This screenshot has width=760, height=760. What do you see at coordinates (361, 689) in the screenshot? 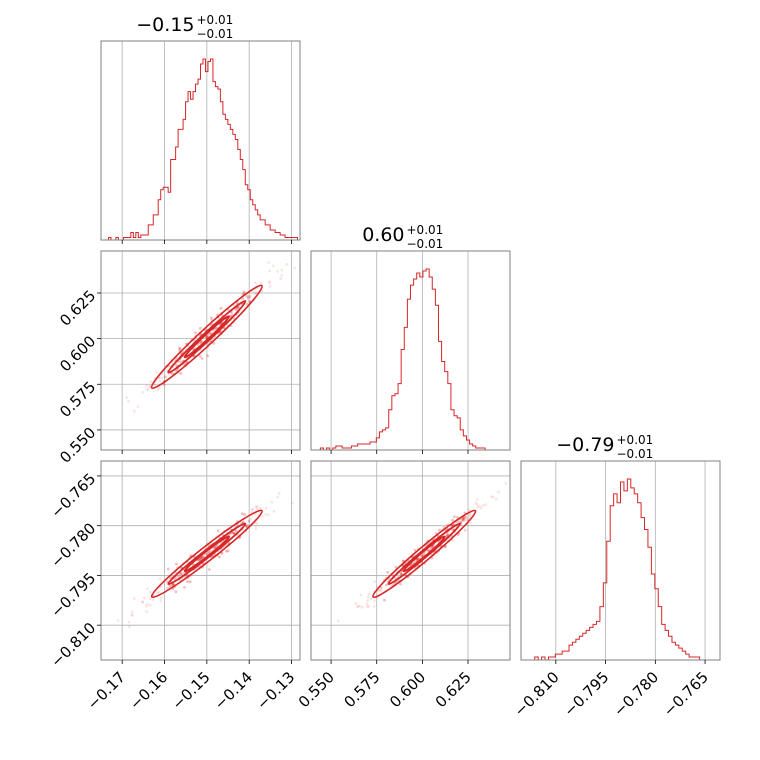
I see `x-tick-label: 0.575` at bounding box center [361, 689].